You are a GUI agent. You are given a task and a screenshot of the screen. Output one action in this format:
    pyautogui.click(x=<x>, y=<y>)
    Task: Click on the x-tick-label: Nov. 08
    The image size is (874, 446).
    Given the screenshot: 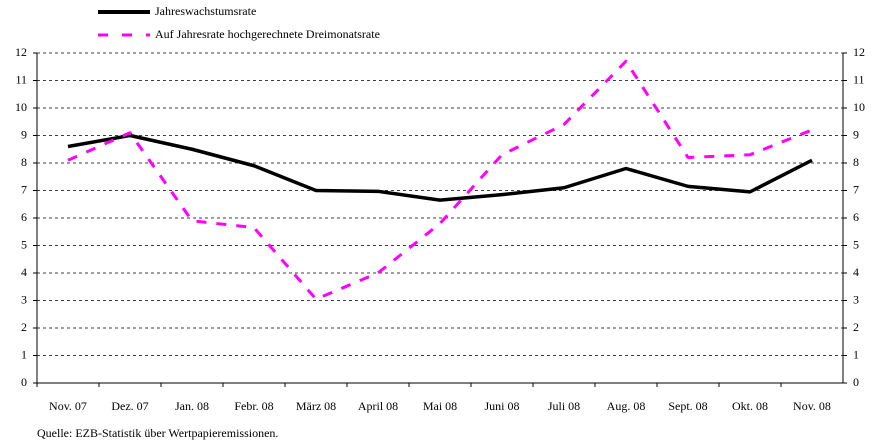 What is the action you would take?
    pyautogui.click(x=812, y=406)
    